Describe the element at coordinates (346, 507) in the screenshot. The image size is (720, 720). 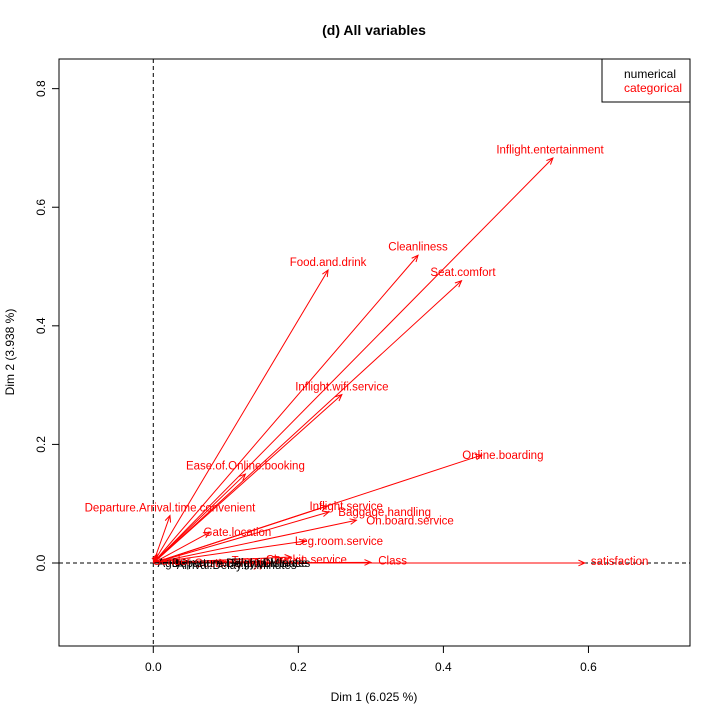
I see `label-inflight-service: Inflight.service` at that location.